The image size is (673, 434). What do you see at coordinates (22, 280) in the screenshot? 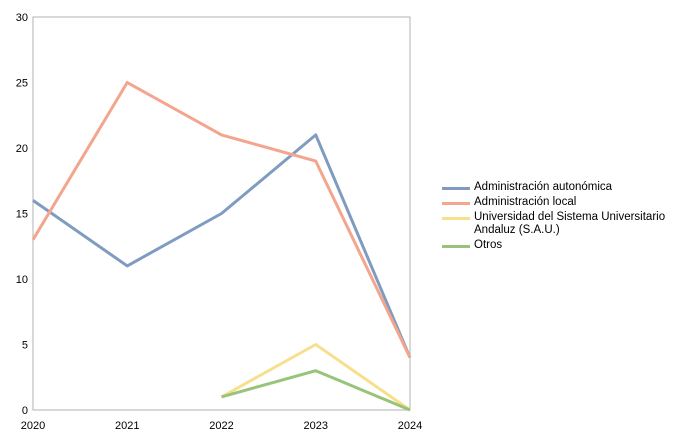
I see `y-tick-label: 10` at bounding box center [22, 280].